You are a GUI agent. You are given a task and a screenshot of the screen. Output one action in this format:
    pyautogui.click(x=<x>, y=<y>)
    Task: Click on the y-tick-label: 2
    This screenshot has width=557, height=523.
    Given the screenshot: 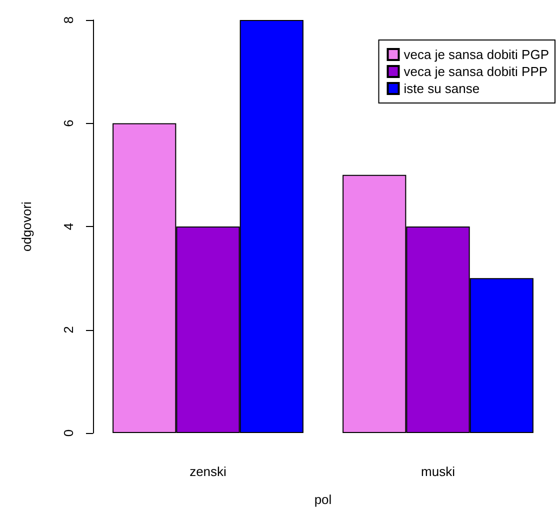 What is the action you would take?
    pyautogui.click(x=68, y=330)
    